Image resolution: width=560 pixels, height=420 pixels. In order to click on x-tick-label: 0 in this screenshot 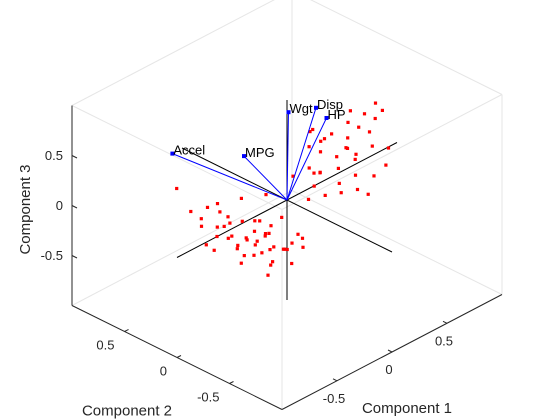, I will do `click(388, 369)`.